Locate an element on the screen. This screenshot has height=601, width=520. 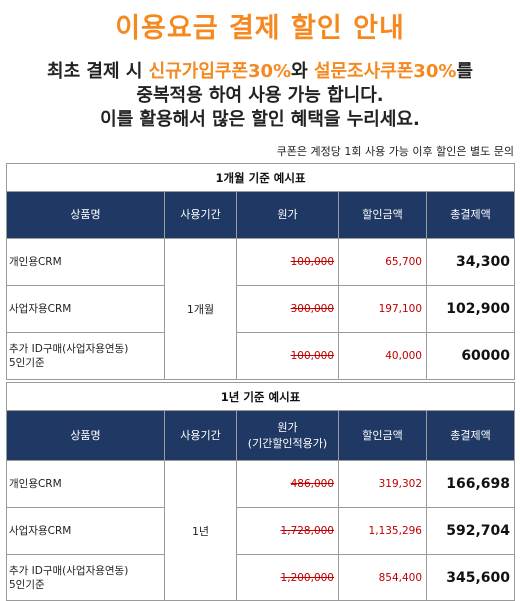
intro-line1-suffix: 를 is located at coordinates (464, 71).